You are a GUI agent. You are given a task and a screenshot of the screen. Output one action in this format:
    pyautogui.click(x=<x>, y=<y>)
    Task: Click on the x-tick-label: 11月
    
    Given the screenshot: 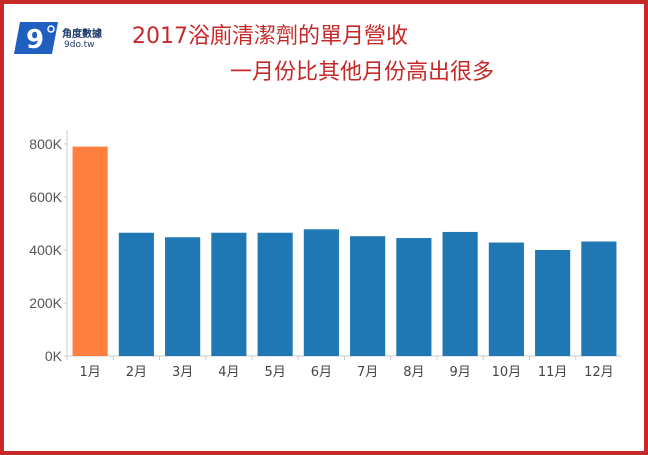 What is the action you would take?
    pyautogui.click(x=553, y=372)
    